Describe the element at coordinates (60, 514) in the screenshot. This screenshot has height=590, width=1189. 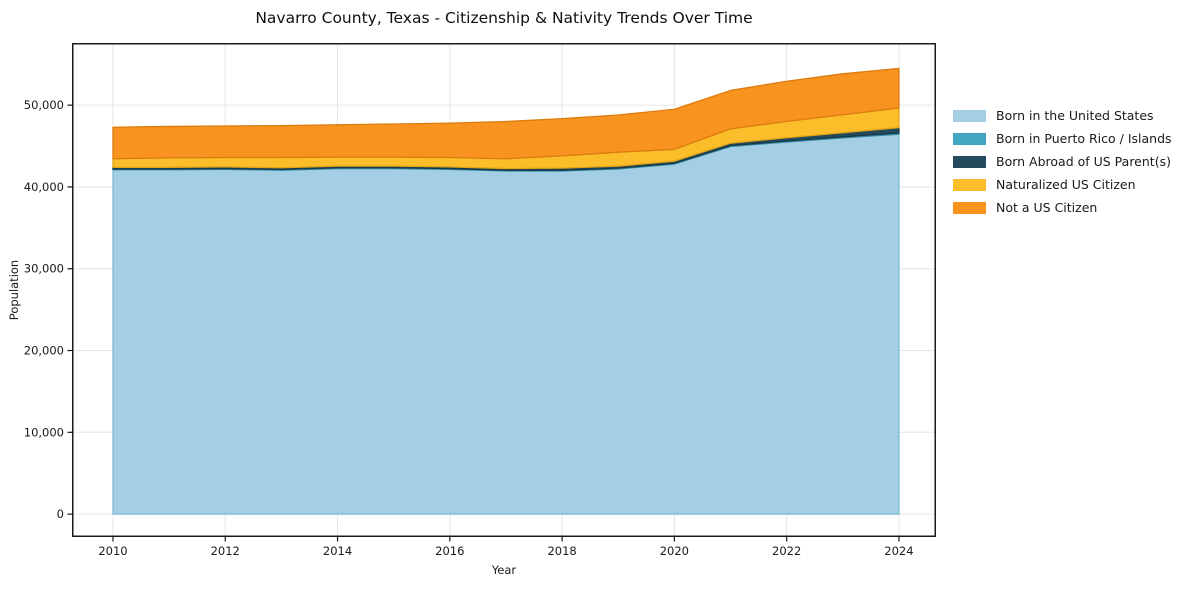
I see `y-tick-label: 0` at that location.